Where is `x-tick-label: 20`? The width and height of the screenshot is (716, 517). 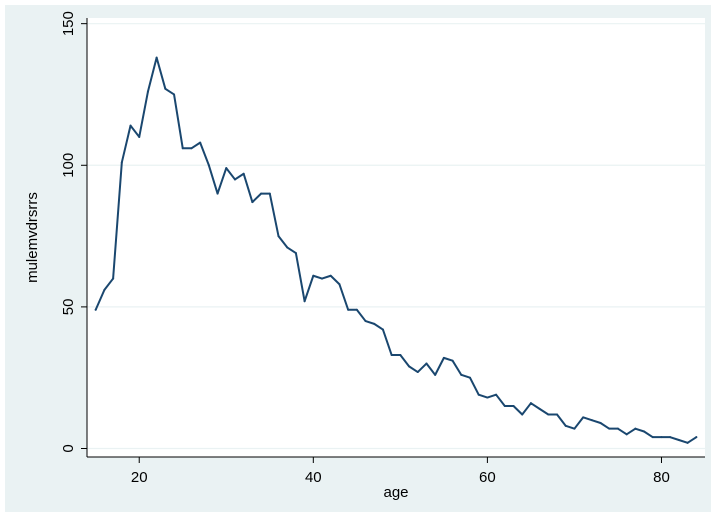
x-tick-label: 20 is located at coordinates (139, 477).